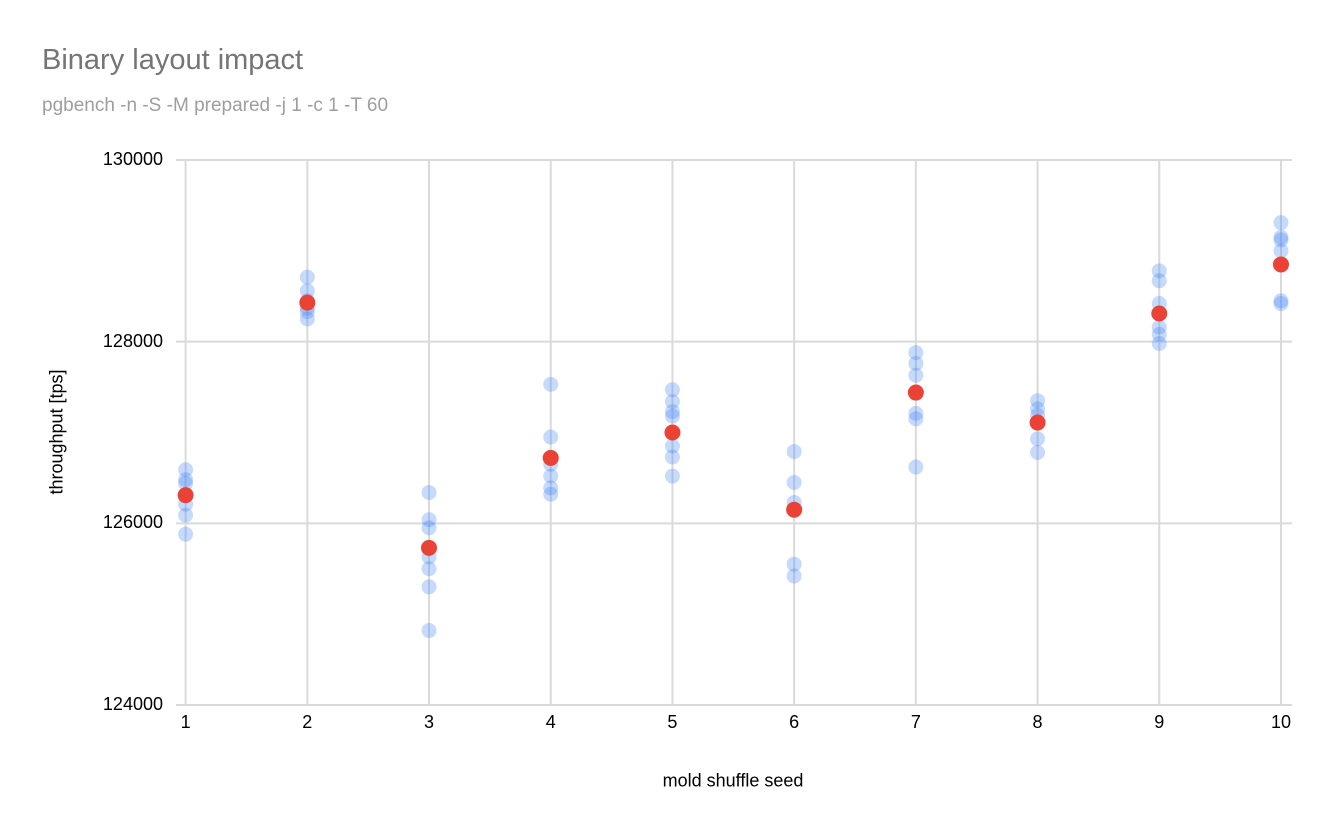  Describe the element at coordinates (550, 722) in the screenshot. I see `x-tick-label: 4` at that location.